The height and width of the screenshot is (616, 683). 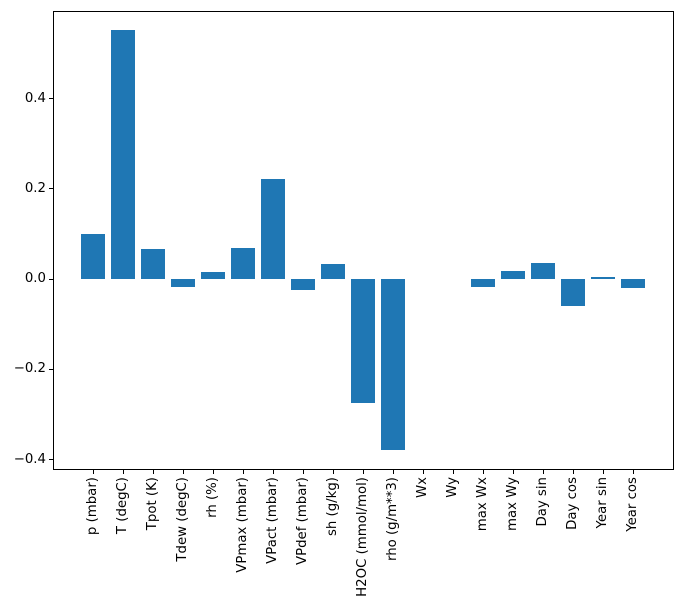 I want to click on x-tick-label: max Wx, so click(x=483, y=504).